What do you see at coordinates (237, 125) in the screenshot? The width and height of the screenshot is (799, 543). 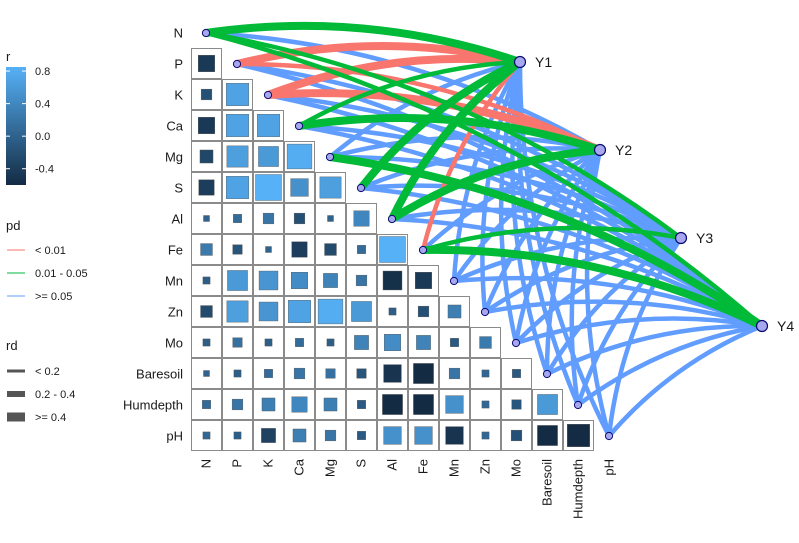 I see `corr-square-ca-p` at bounding box center [237, 125].